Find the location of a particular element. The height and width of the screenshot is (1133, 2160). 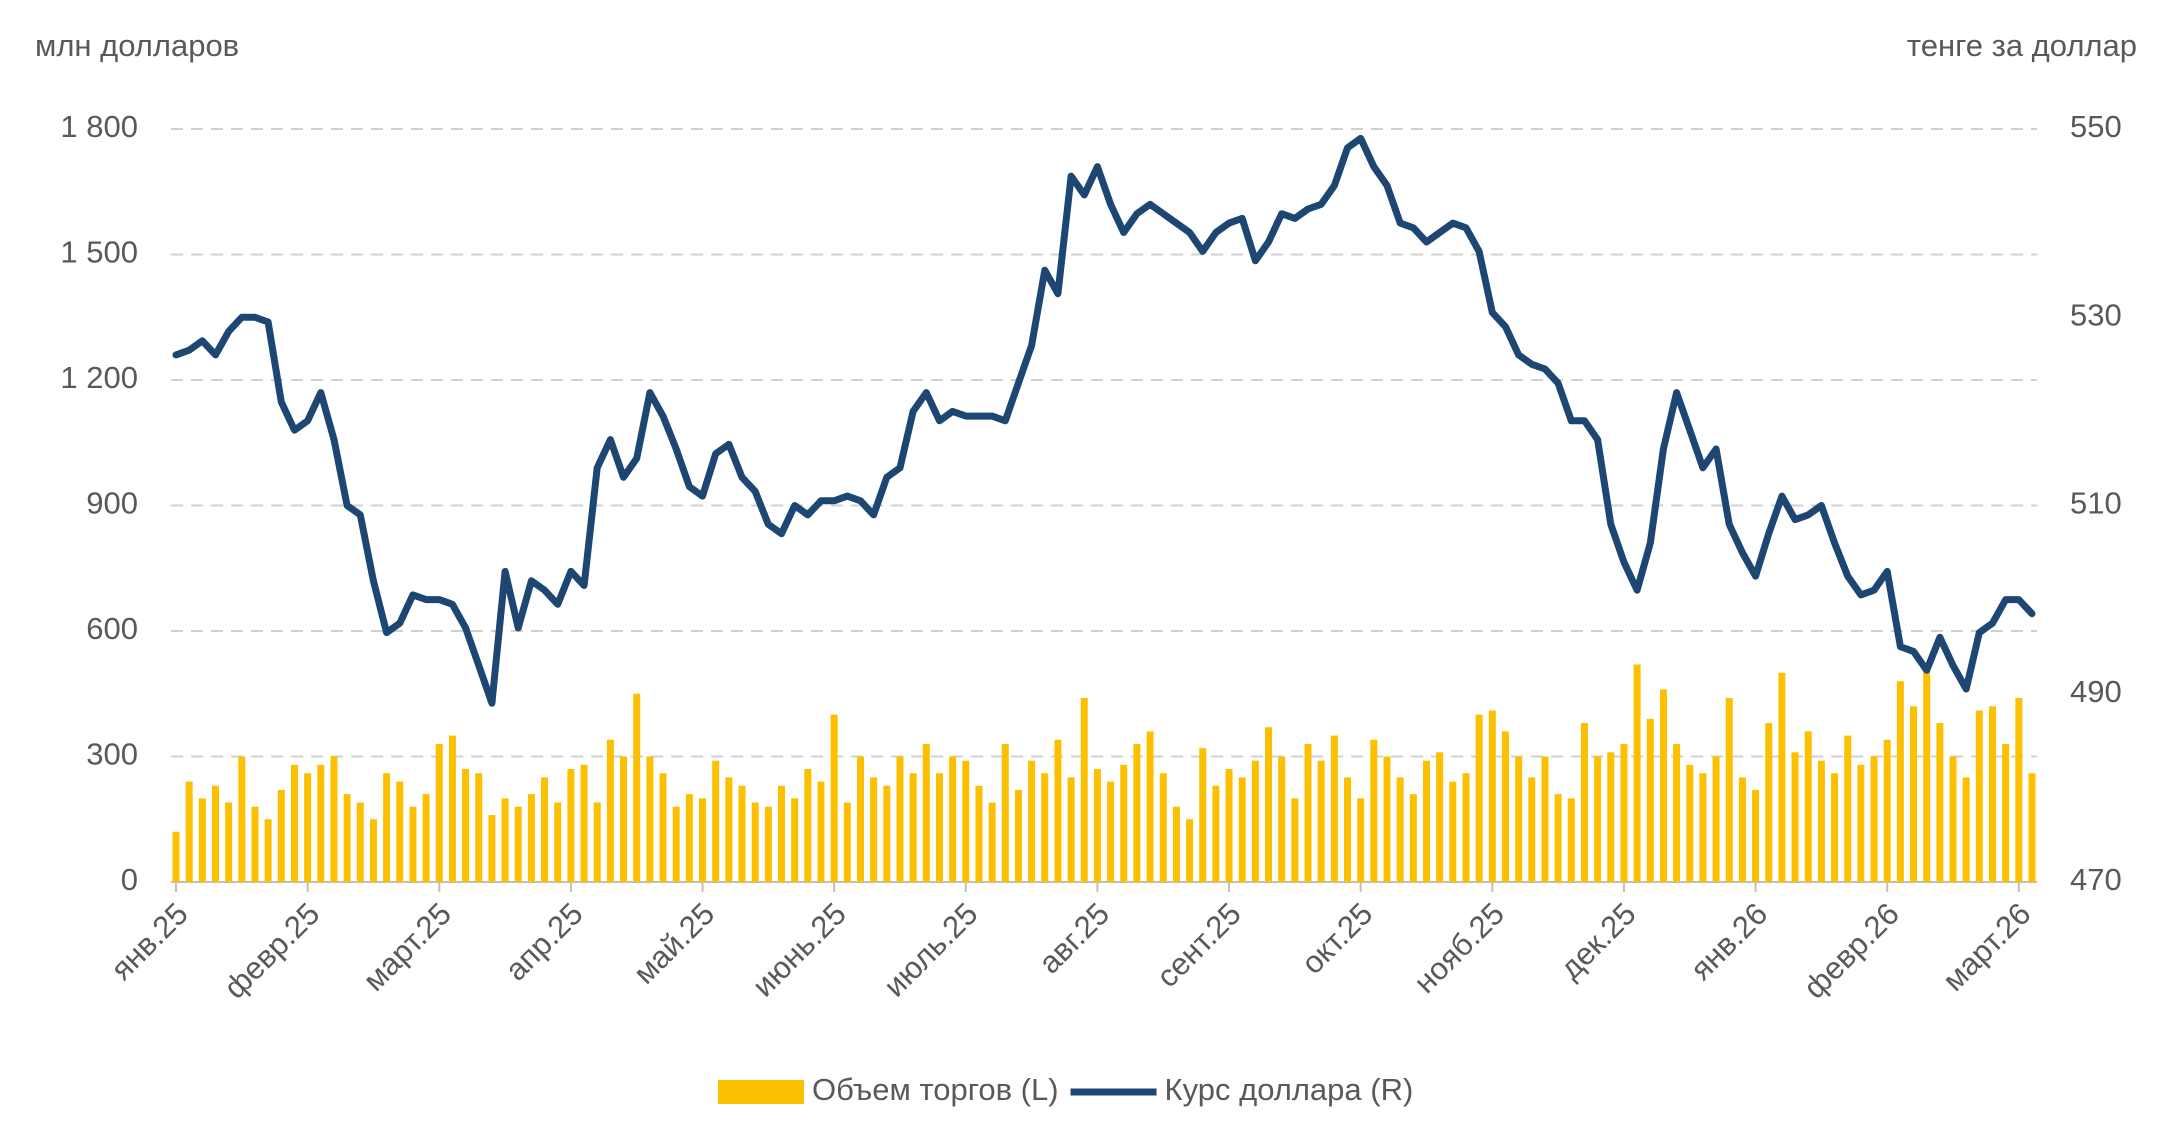

x-tick-label: май.25 is located at coordinates (674, 943).